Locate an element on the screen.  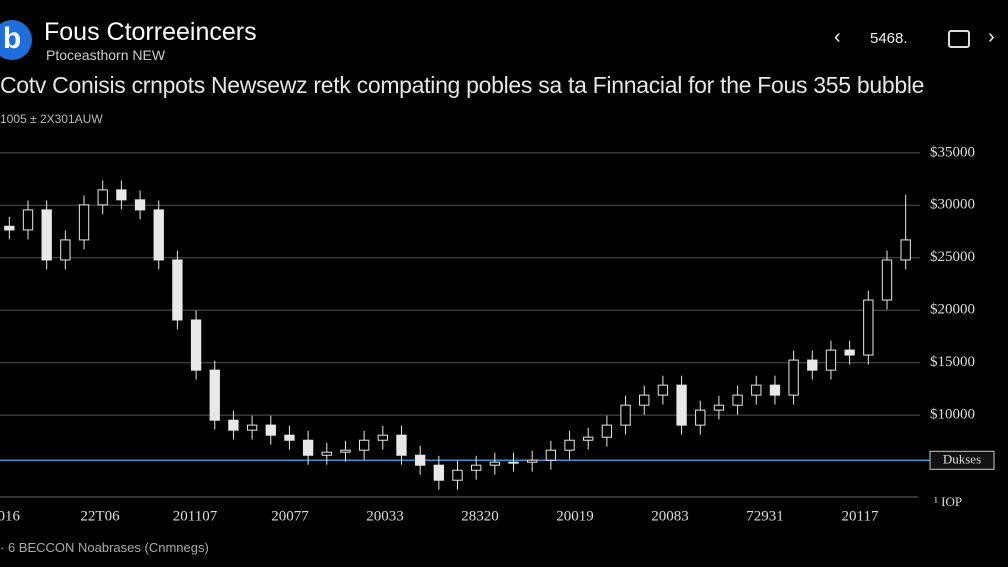
x-tick-label: 28320 is located at coordinates (480, 516).